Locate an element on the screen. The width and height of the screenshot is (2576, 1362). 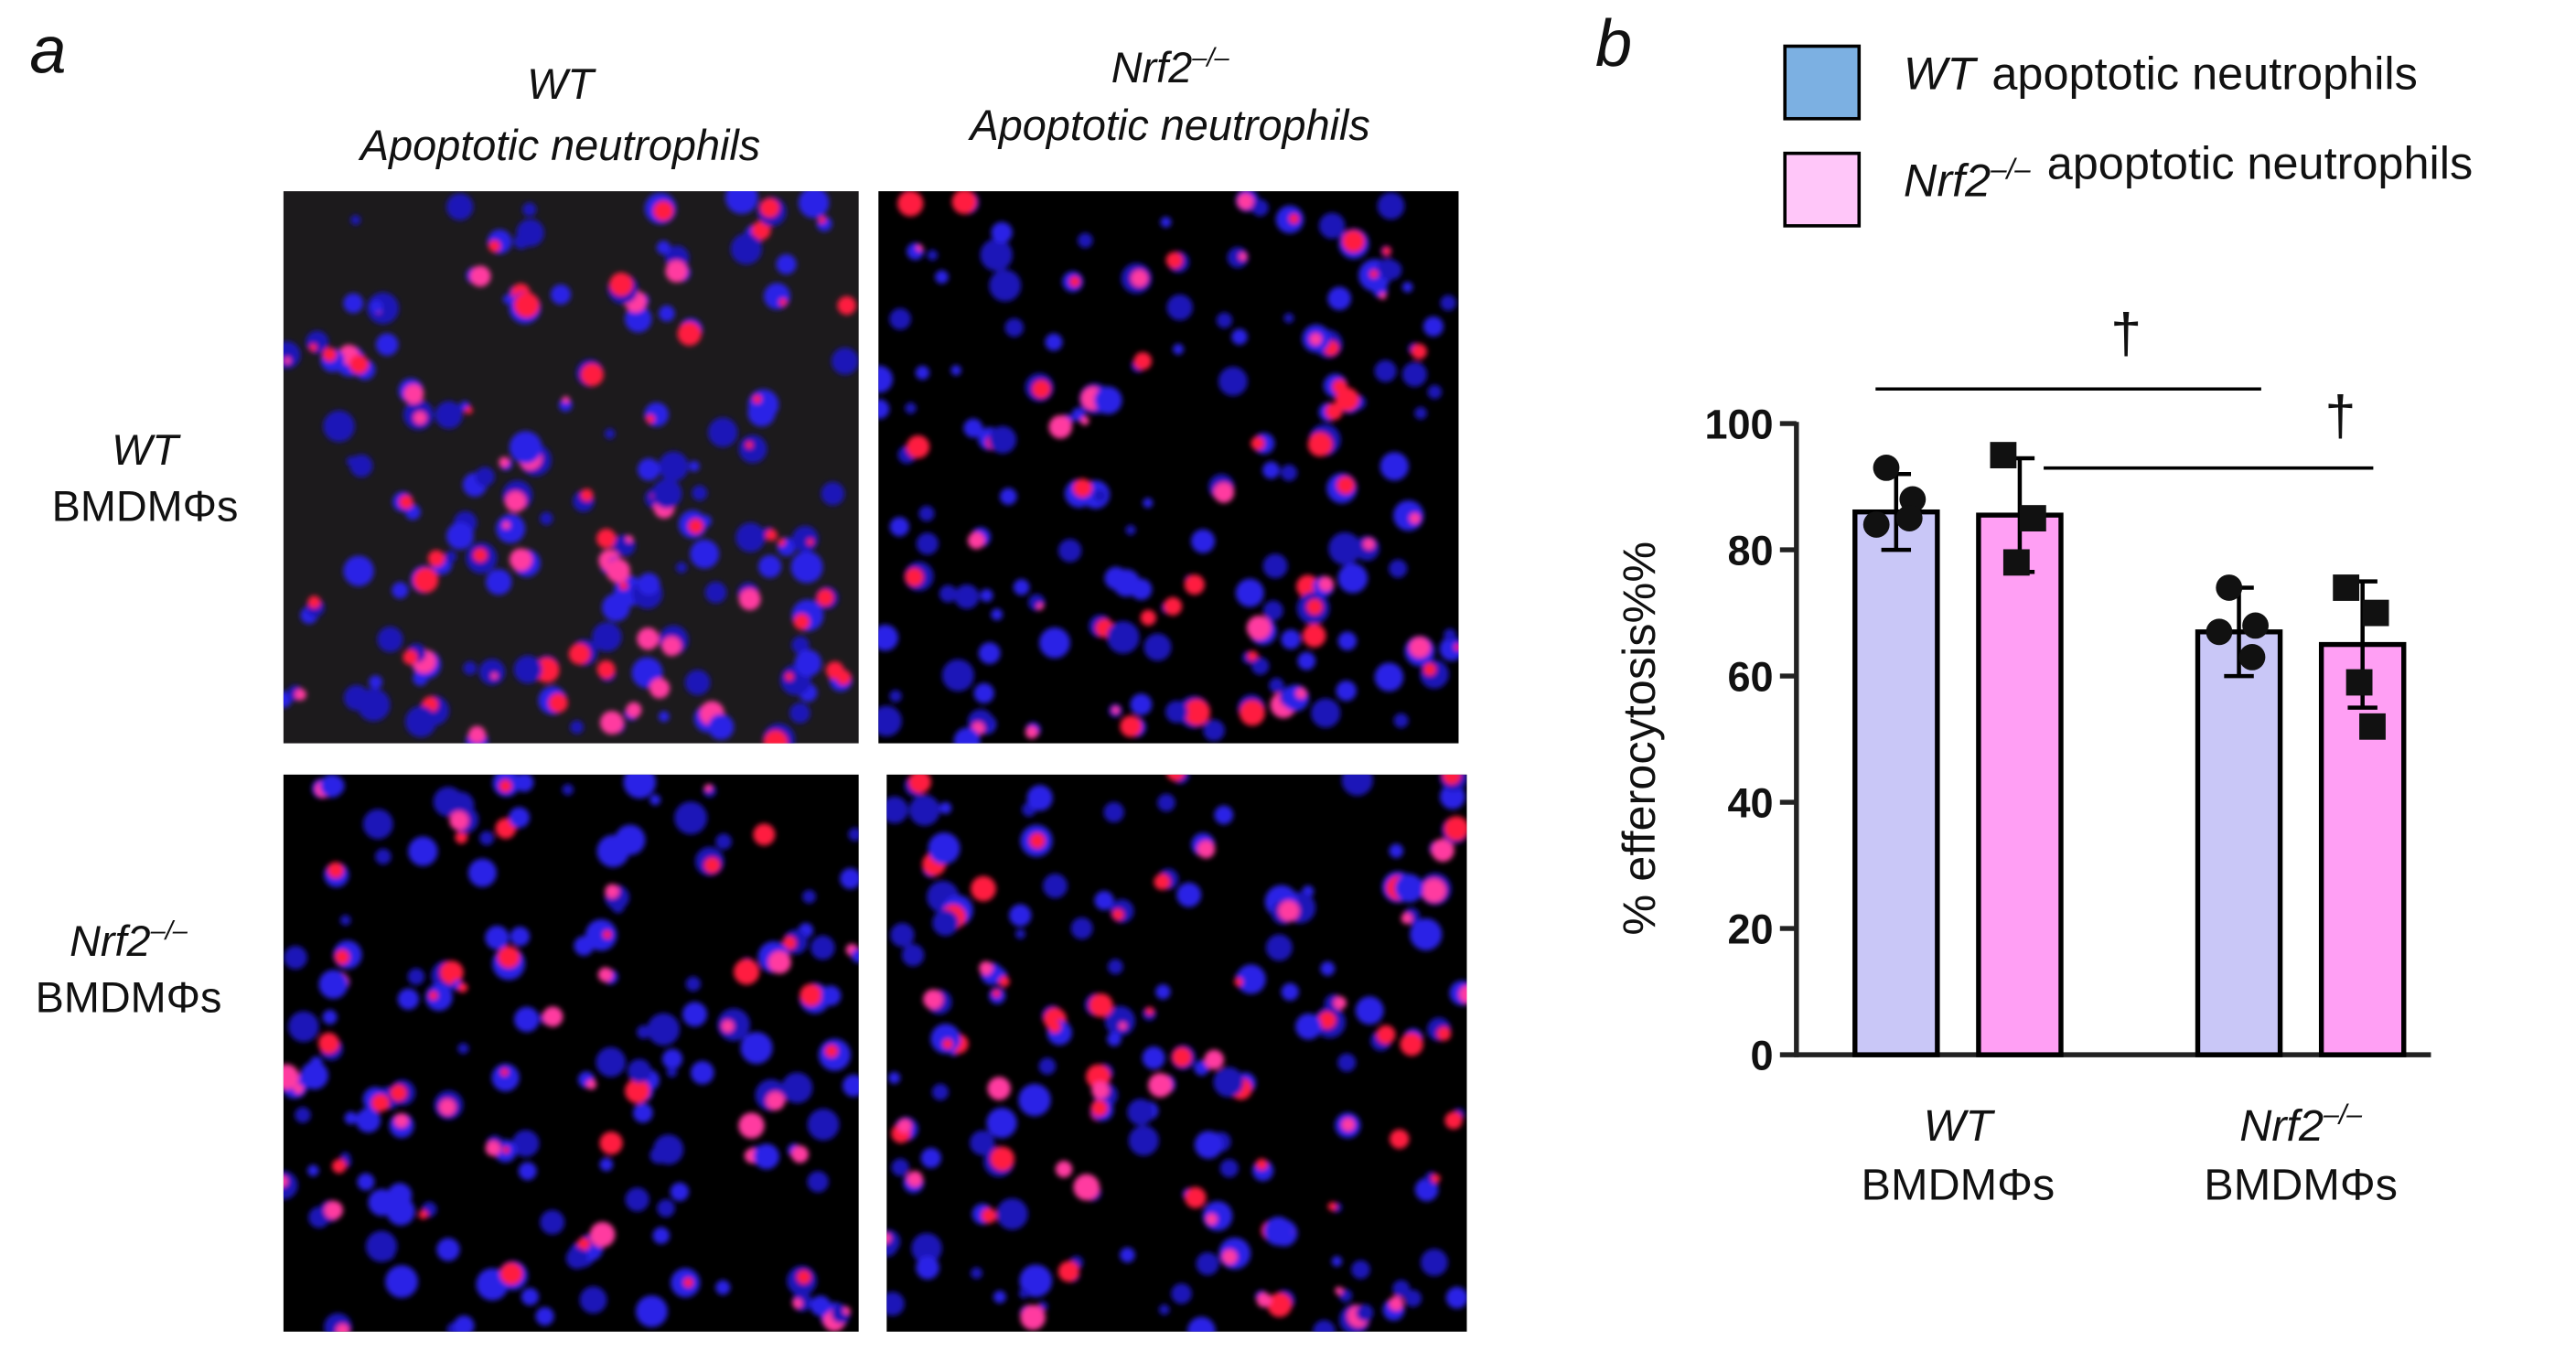
gene-name: WT is located at coordinates (146, 450).